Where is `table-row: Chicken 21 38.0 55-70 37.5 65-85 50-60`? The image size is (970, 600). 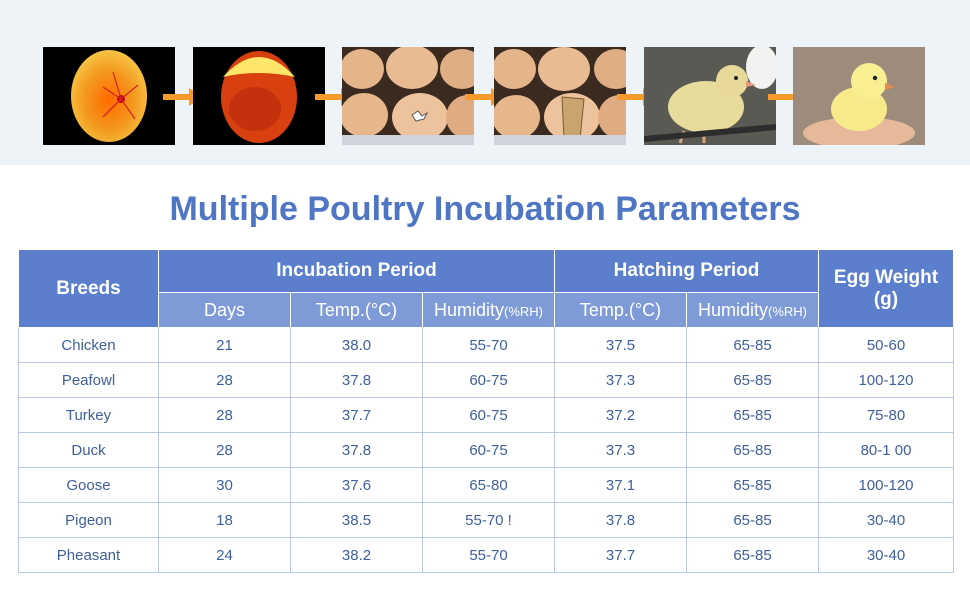 table-row: Chicken 21 38.0 55-70 37.5 65-85 50-60 is located at coordinates (486, 345).